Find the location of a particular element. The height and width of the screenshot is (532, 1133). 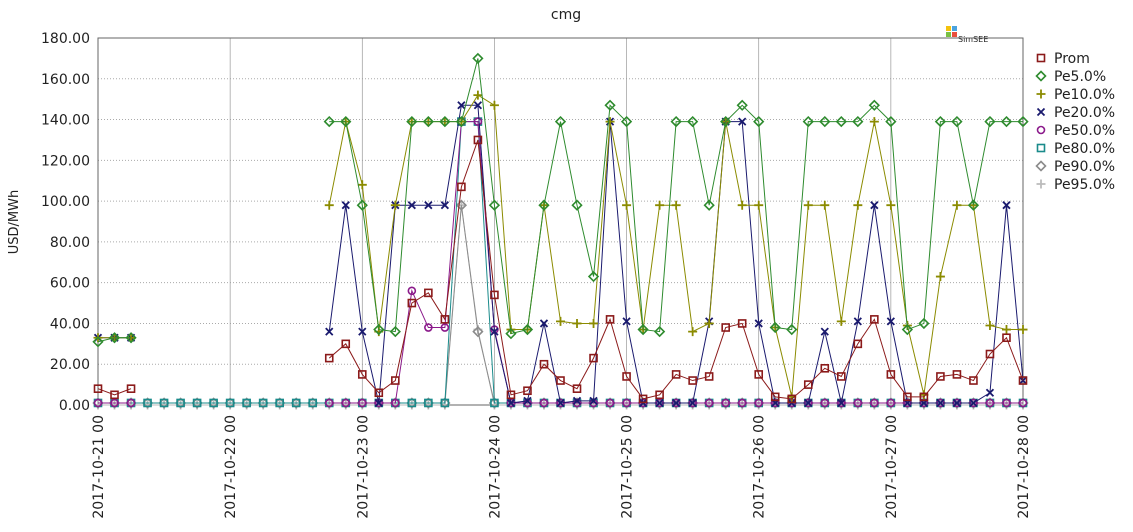

logo: SimSEE is located at coordinates (967, 35).